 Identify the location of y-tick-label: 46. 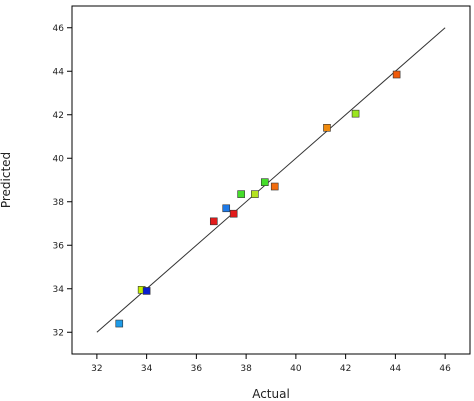
(59, 29).